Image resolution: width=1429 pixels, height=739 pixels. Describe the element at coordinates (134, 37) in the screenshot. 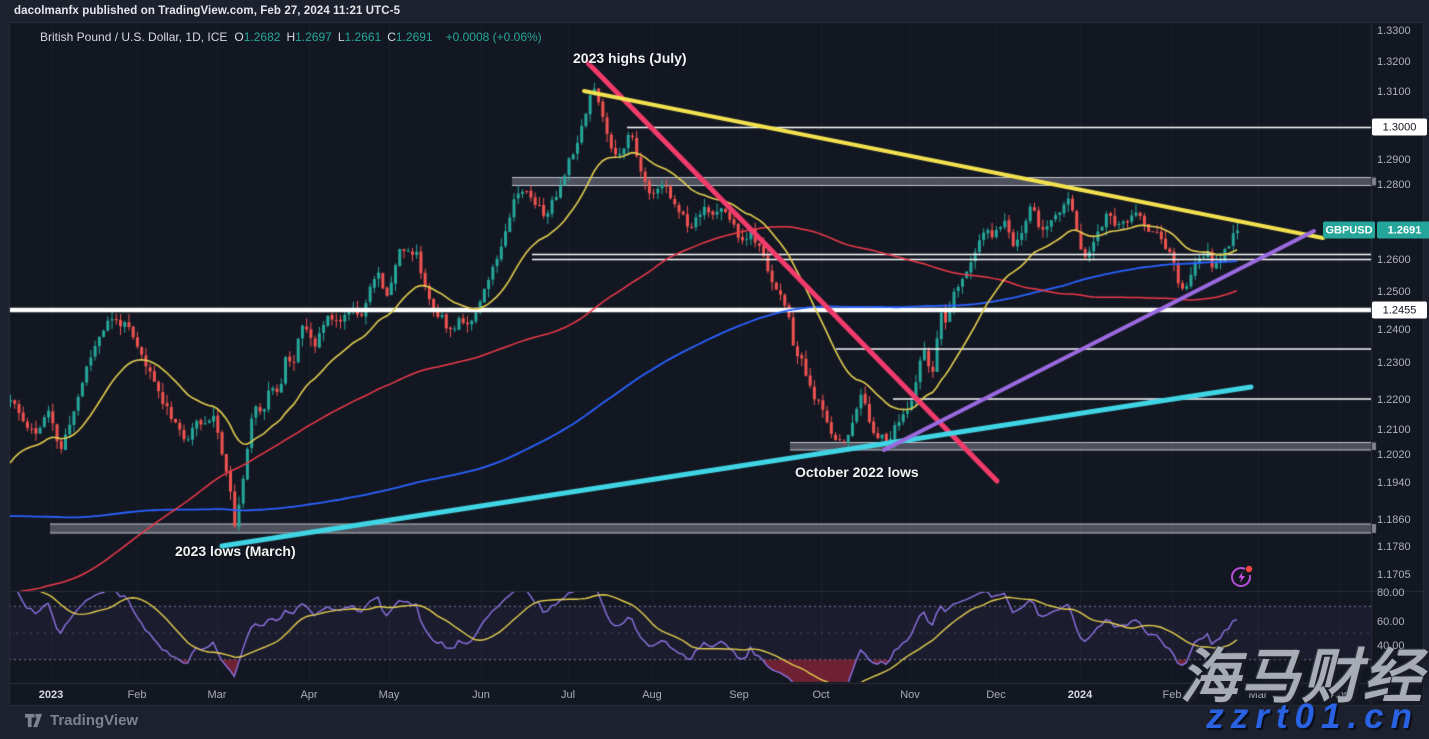

I see `symbol-title: British Pound / U.S. Dollar, 1D, ICE` at that location.